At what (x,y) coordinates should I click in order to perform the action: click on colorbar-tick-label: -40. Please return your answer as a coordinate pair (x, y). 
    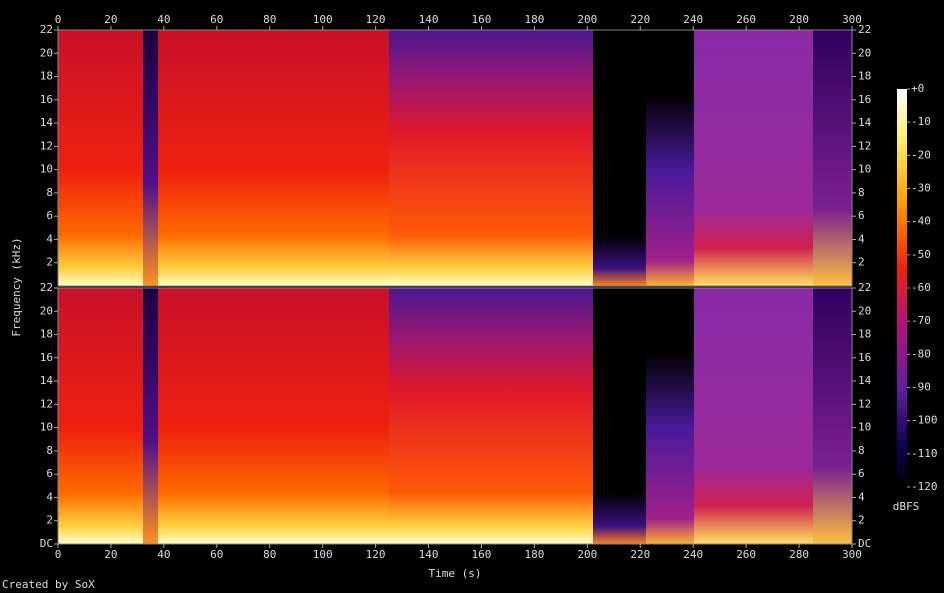
    Looking at the image, I should click on (921, 221).